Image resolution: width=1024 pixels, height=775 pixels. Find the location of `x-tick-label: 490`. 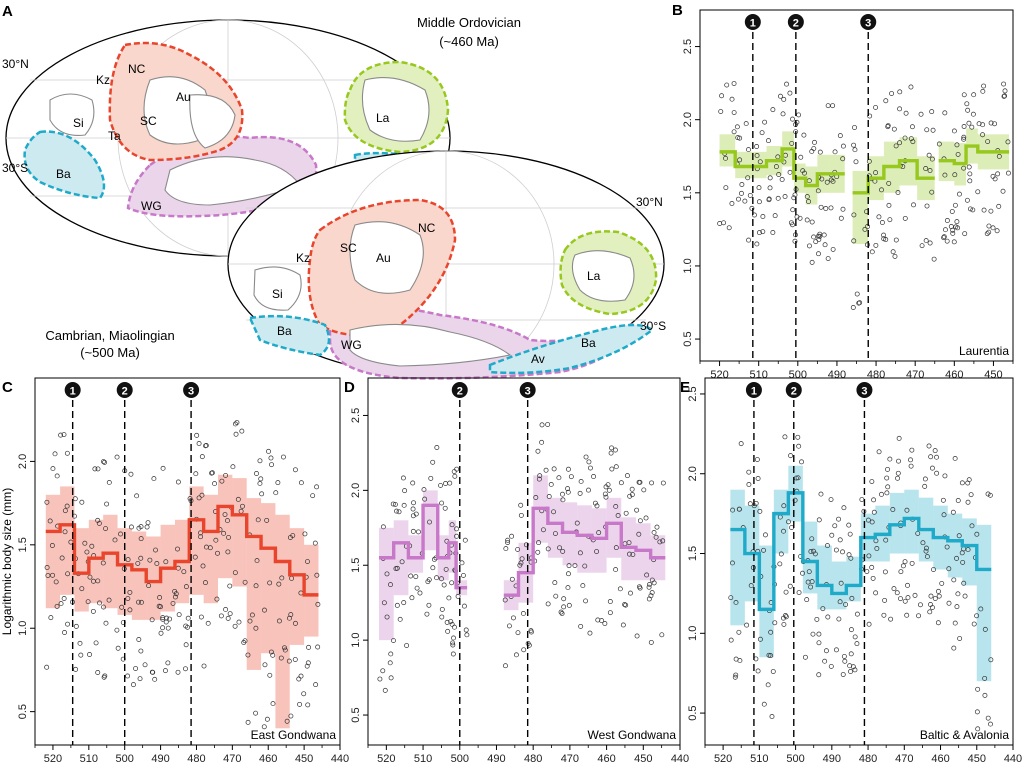

x-tick-label: 490 is located at coordinates (160, 759).